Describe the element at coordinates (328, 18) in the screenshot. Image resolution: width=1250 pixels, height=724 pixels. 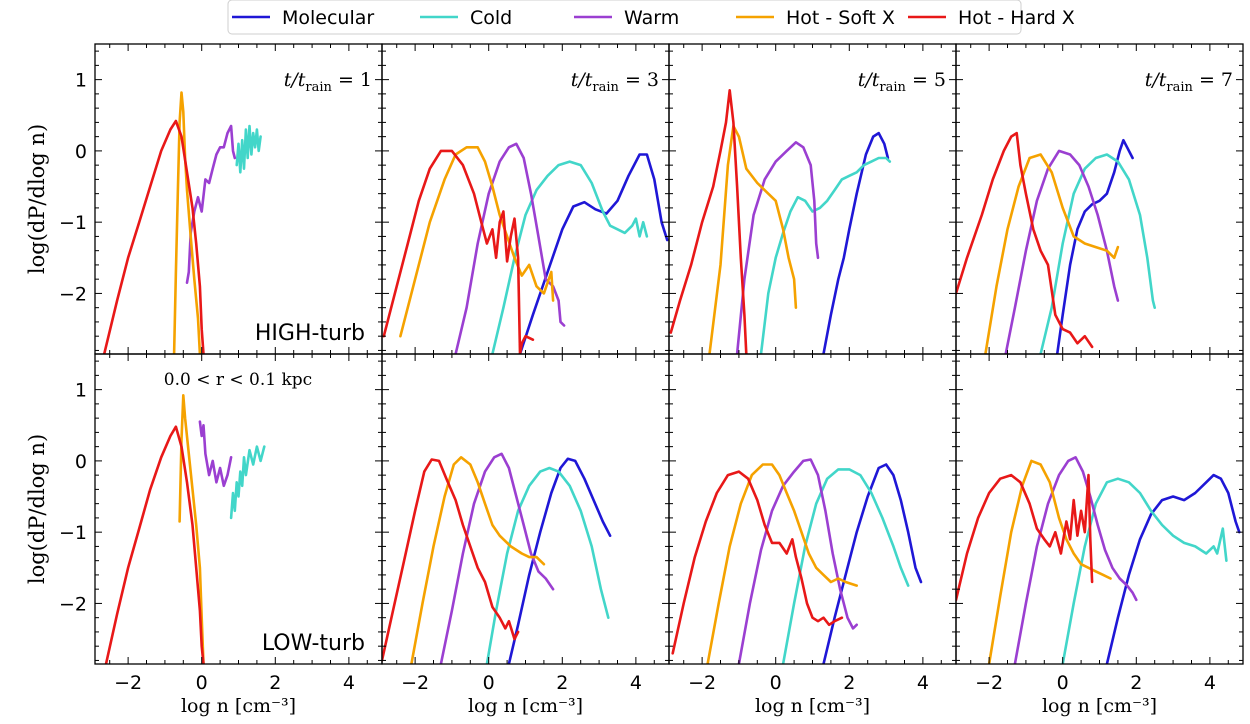
I see `legend-label-molecular: Molecular` at that location.